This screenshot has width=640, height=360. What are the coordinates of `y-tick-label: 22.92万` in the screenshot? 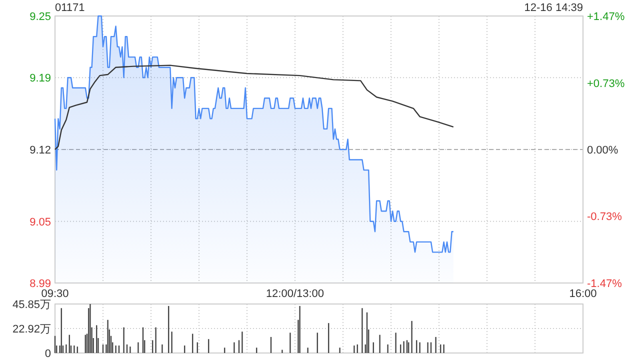 It's located at (31, 330).